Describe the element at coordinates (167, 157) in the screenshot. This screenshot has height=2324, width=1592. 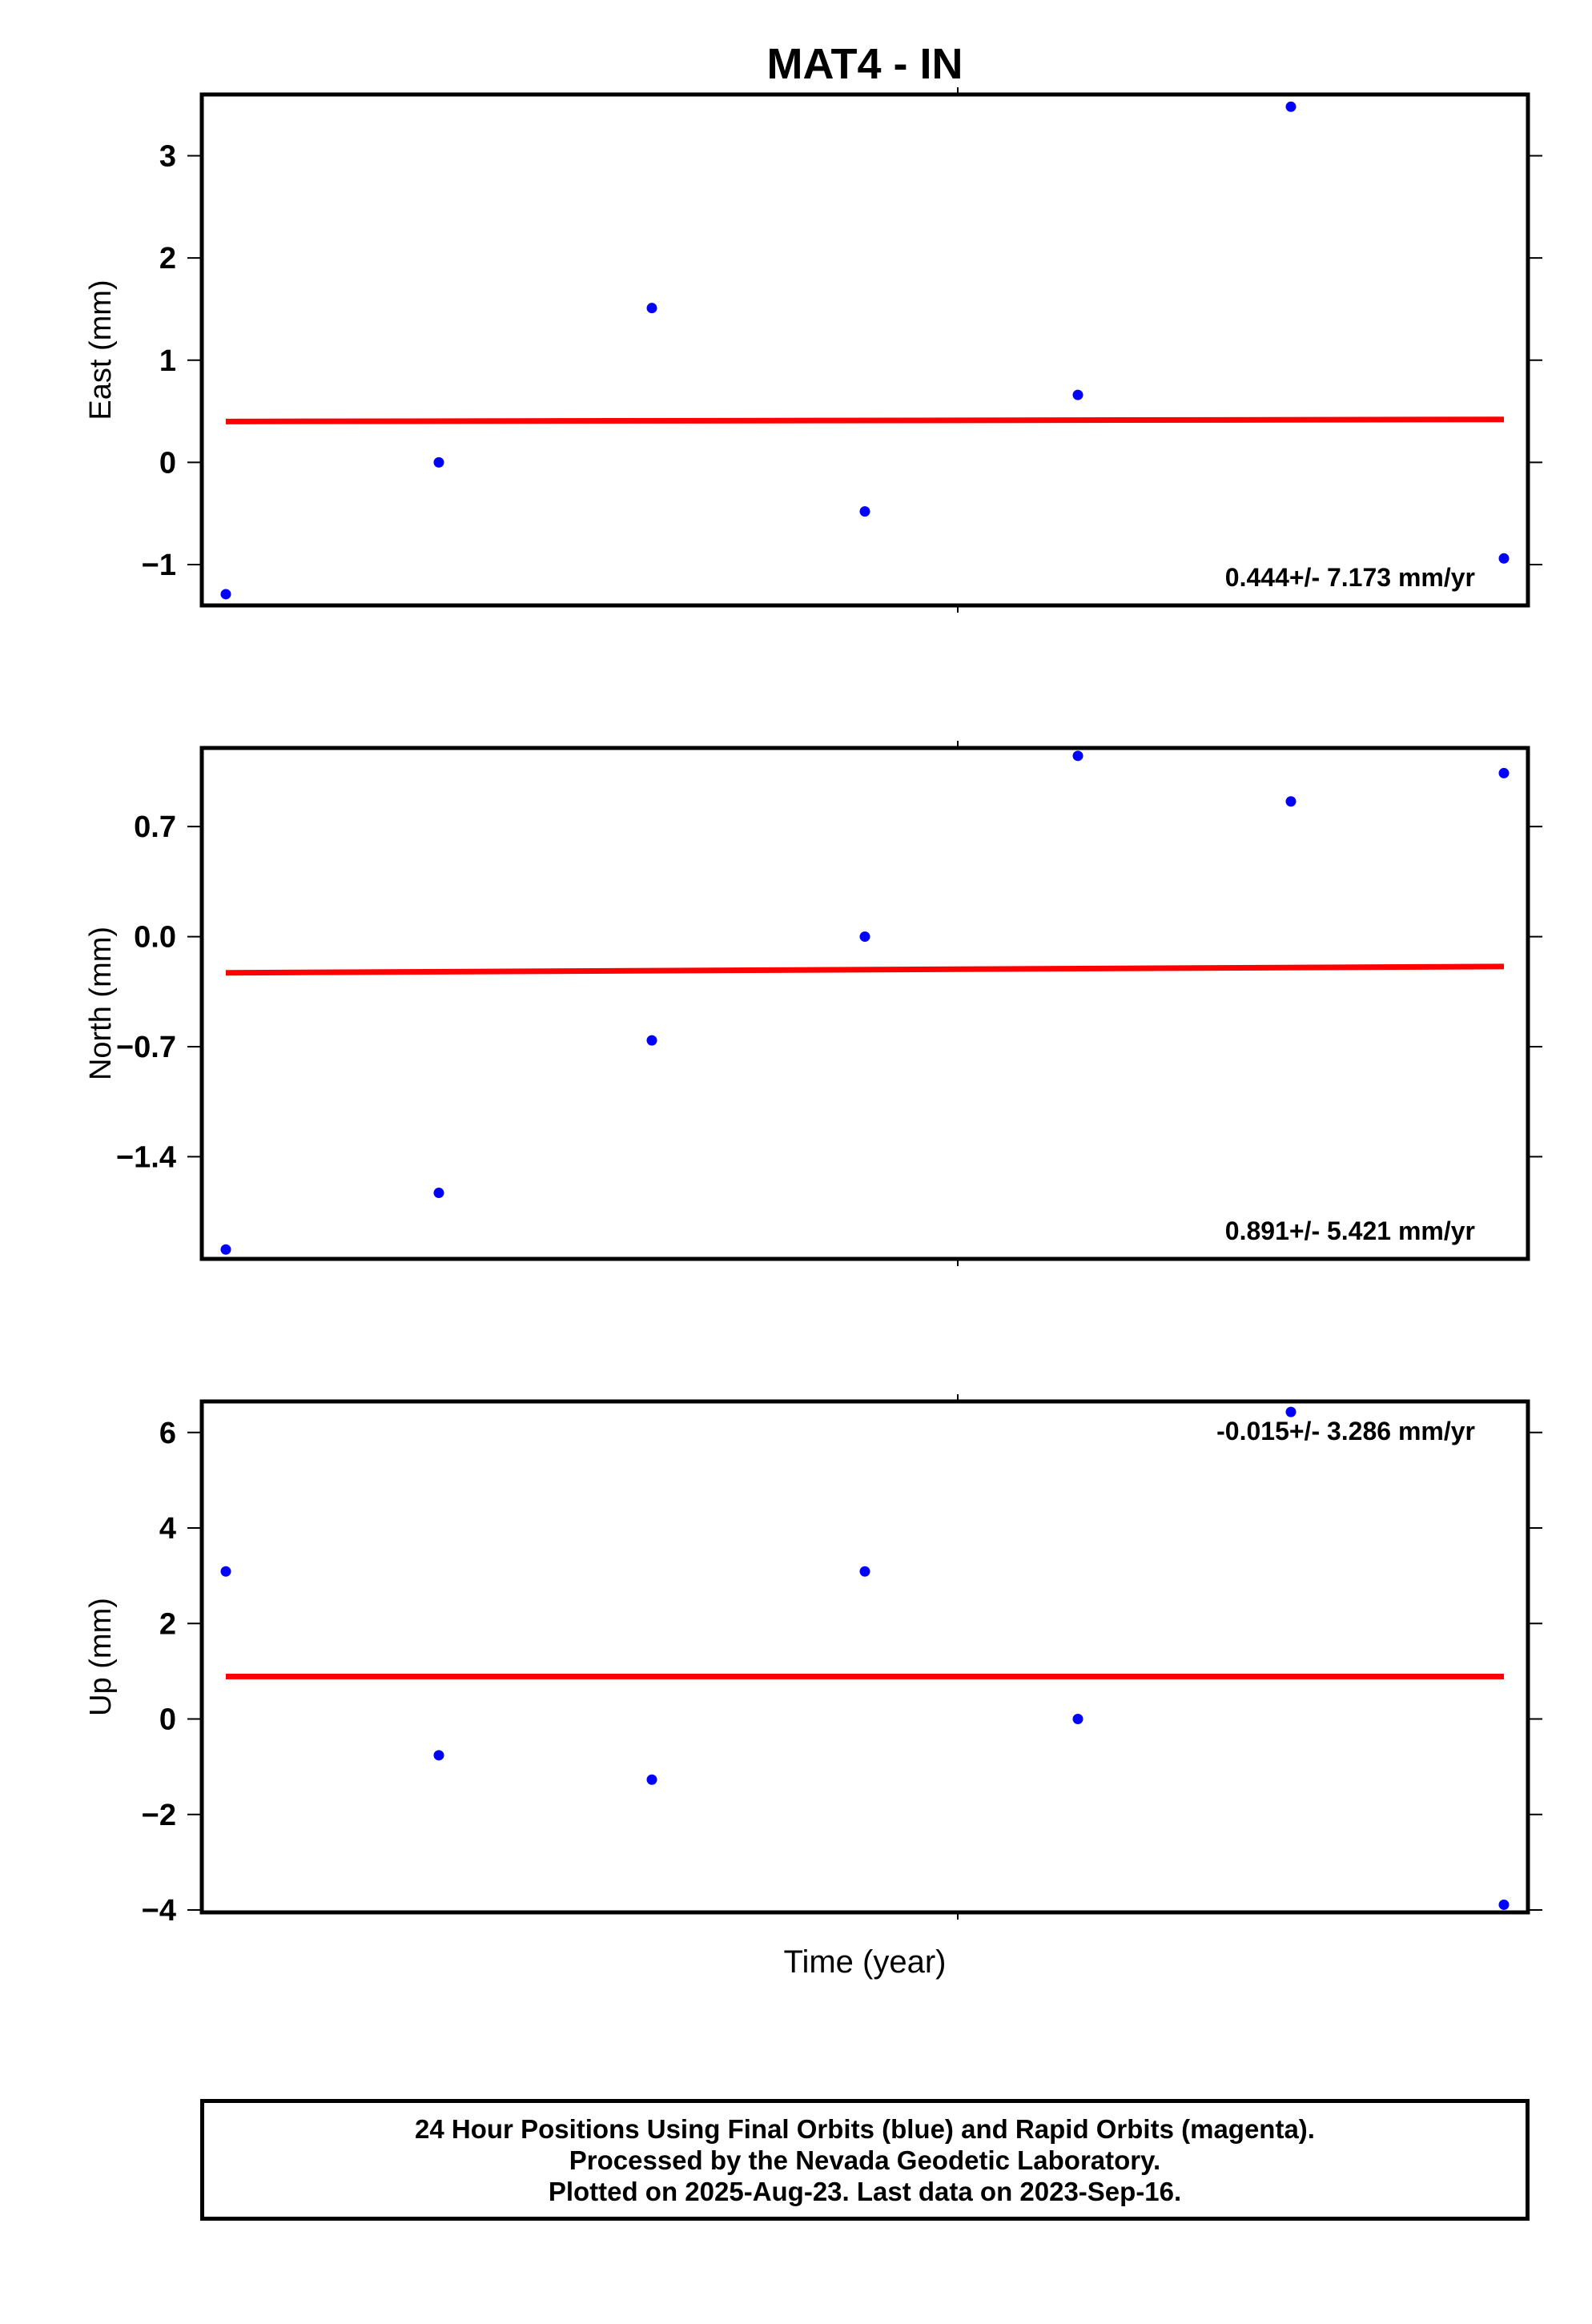
I see `y-tick-label: 3` at that location.